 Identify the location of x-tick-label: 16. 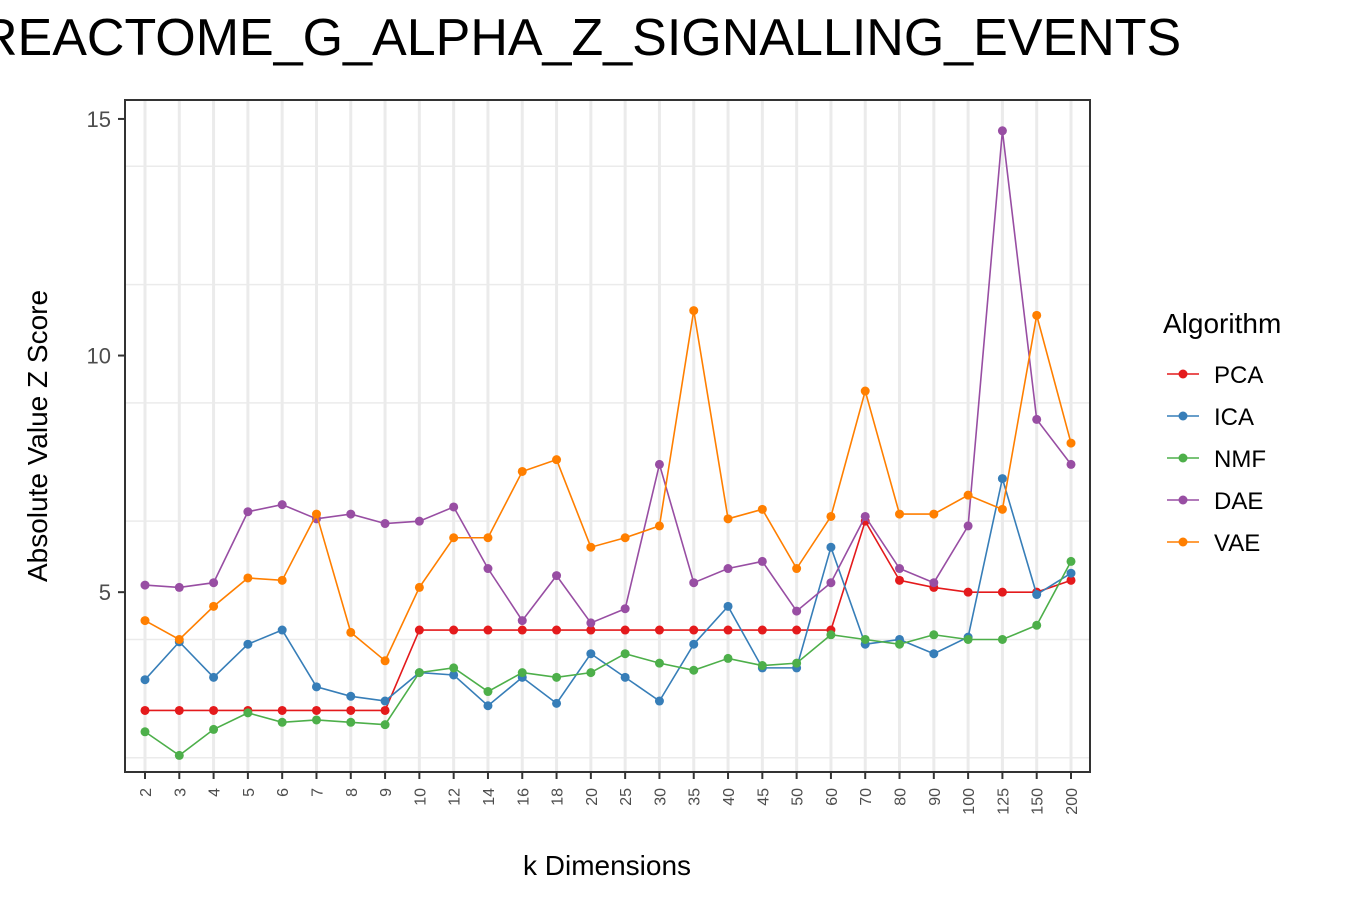
(523, 797).